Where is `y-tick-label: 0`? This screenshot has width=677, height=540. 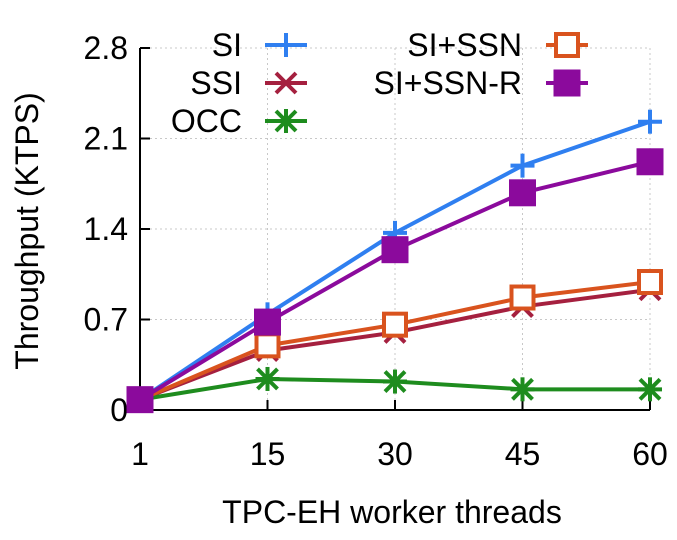
y-tick-label: 0 is located at coordinates (119, 410).